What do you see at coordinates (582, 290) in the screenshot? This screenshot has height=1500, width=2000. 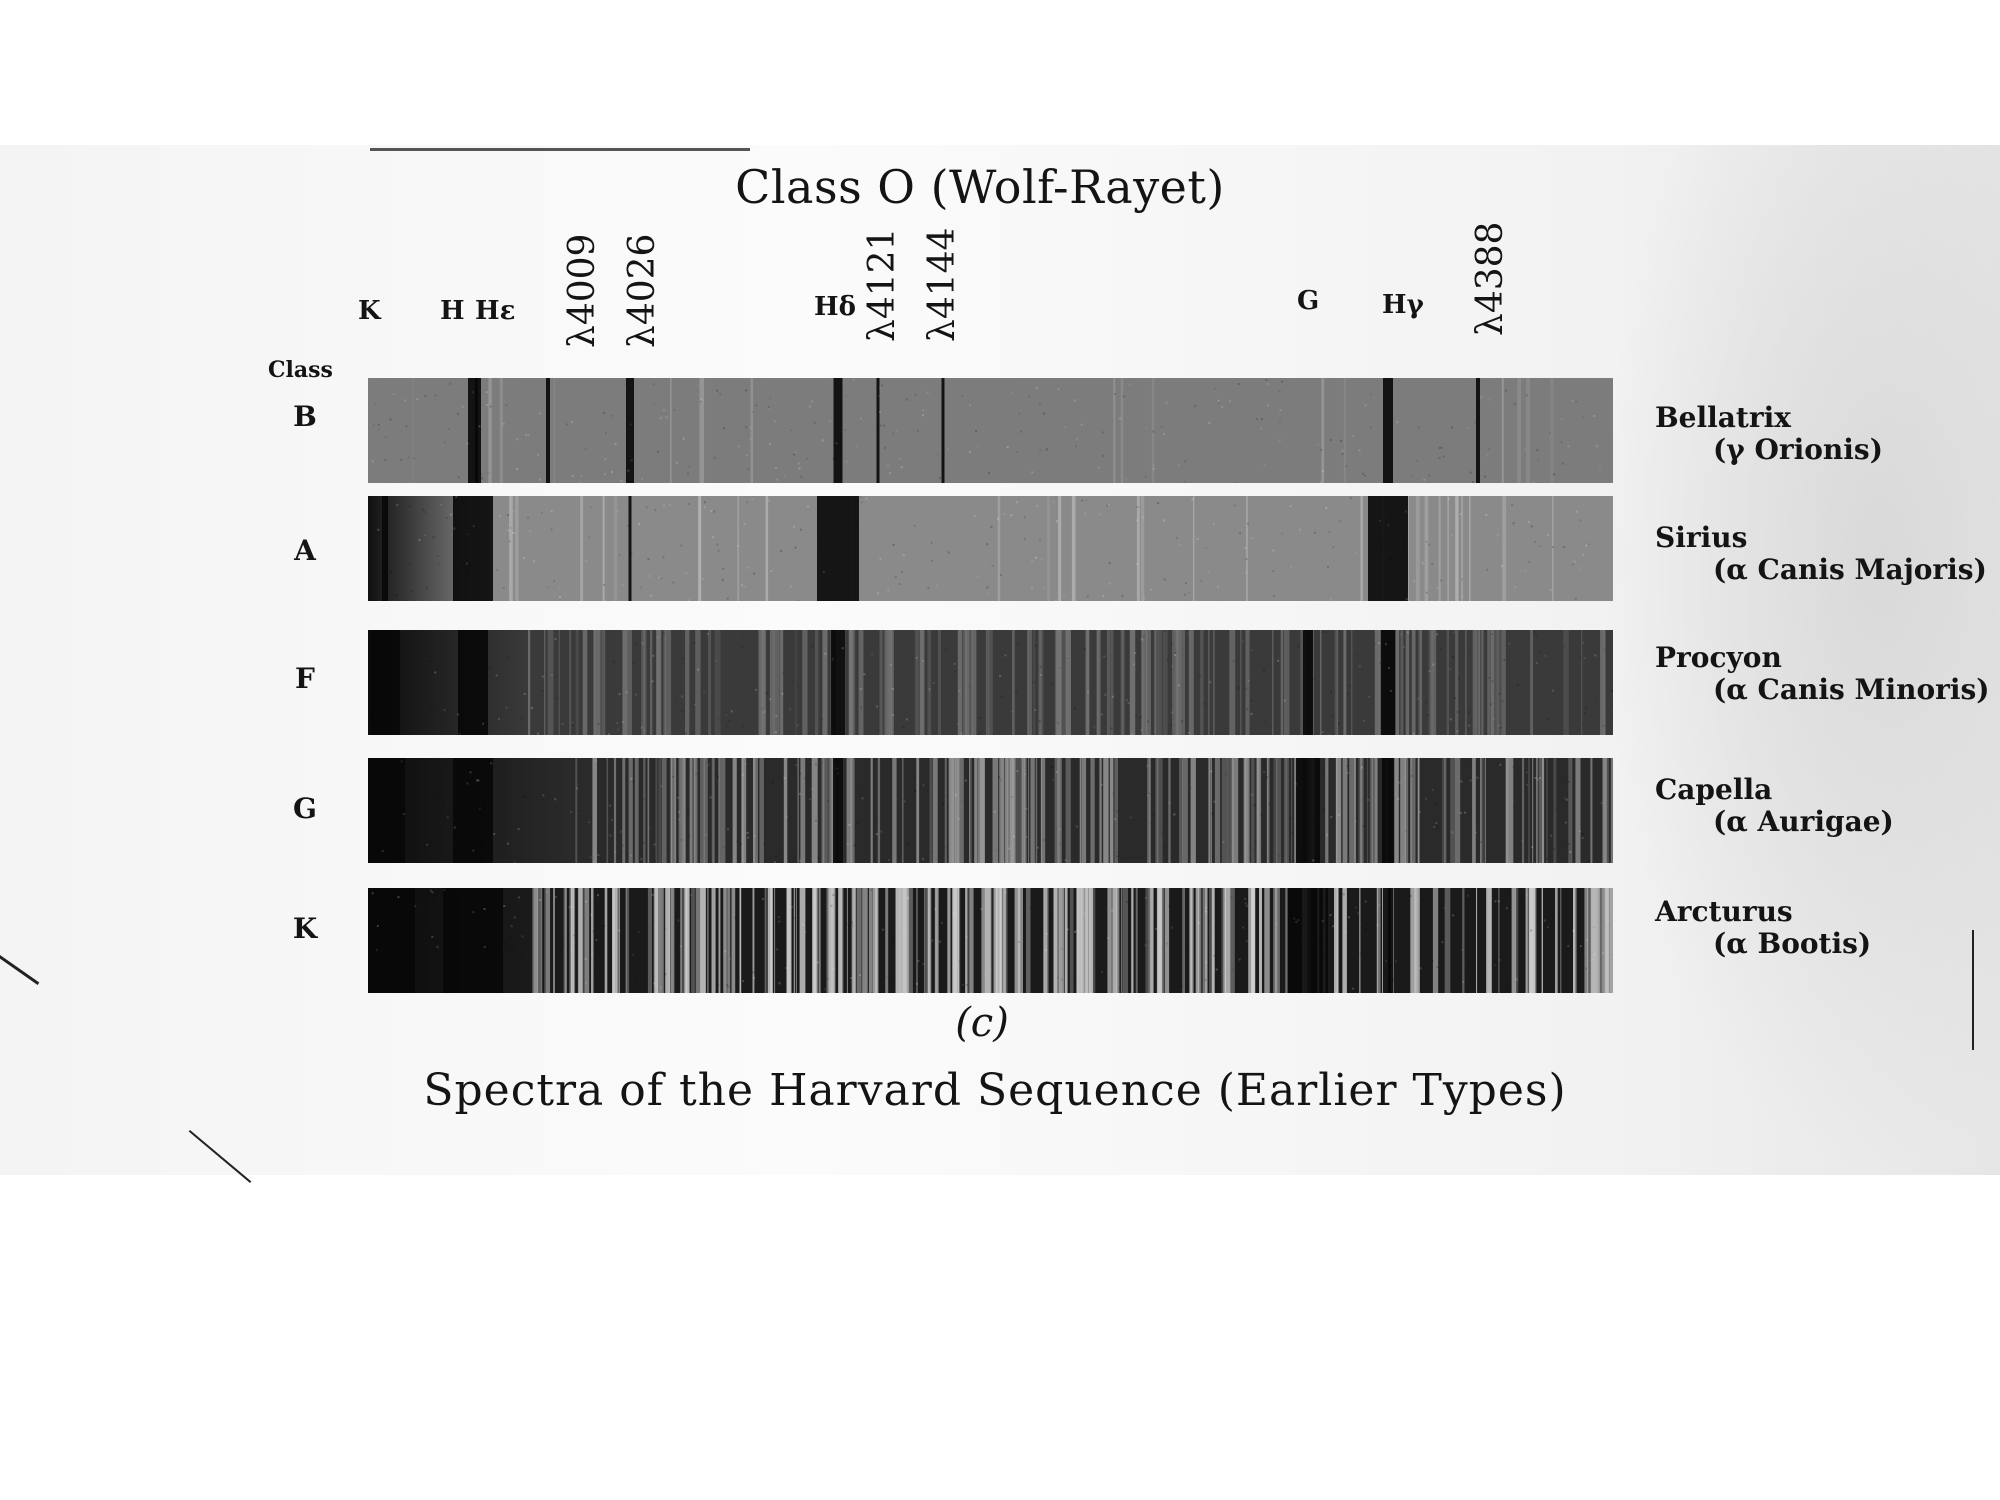 I see `line-label-4009: λ4009` at bounding box center [582, 290].